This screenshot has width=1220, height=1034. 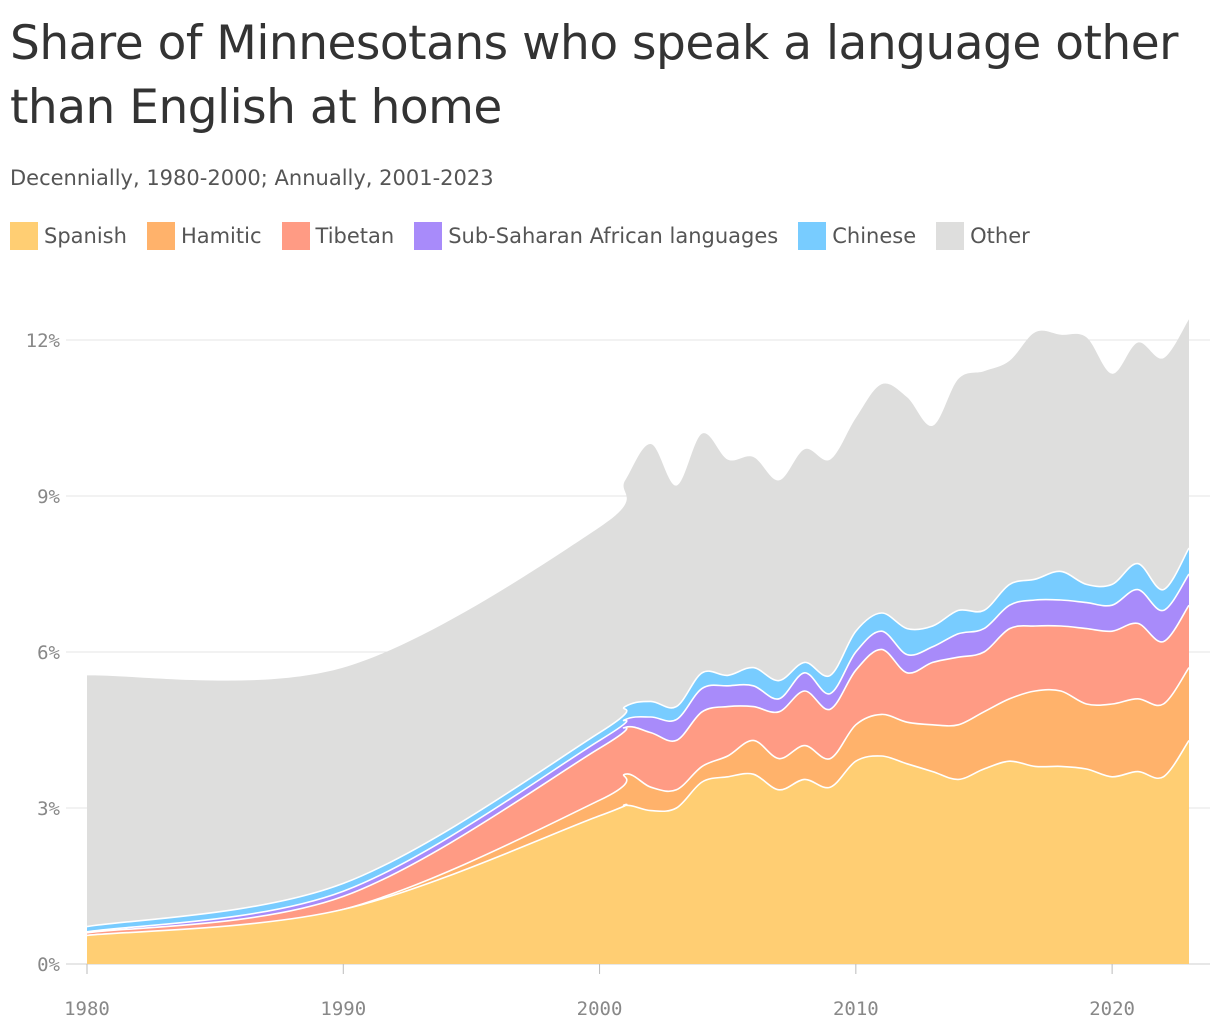 What do you see at coordinates (355, 236) in the screenshot?
I see `legend-label: Tibetan` at bounding box center [355, 236].